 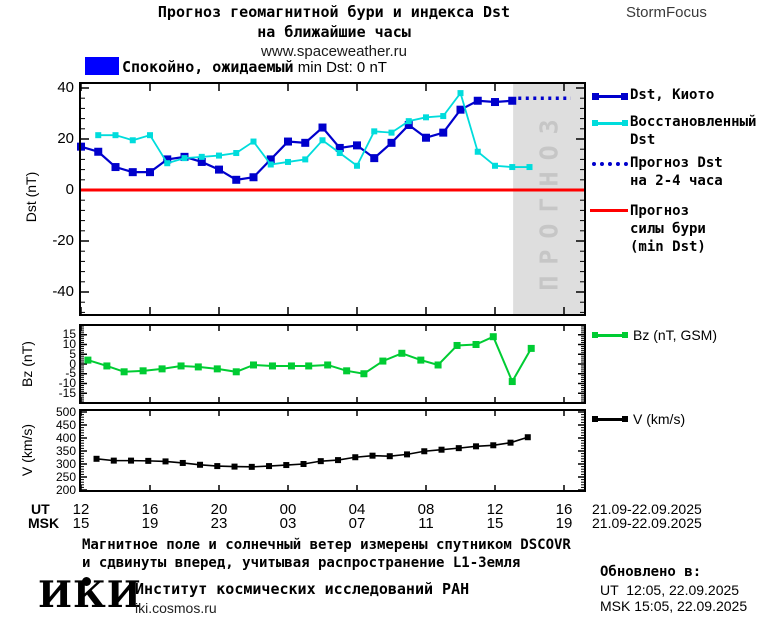 I want to click on quiet-status-text: Спокойно, ожидаемый min Dst: 0 nT, so click(x=254, y=67).